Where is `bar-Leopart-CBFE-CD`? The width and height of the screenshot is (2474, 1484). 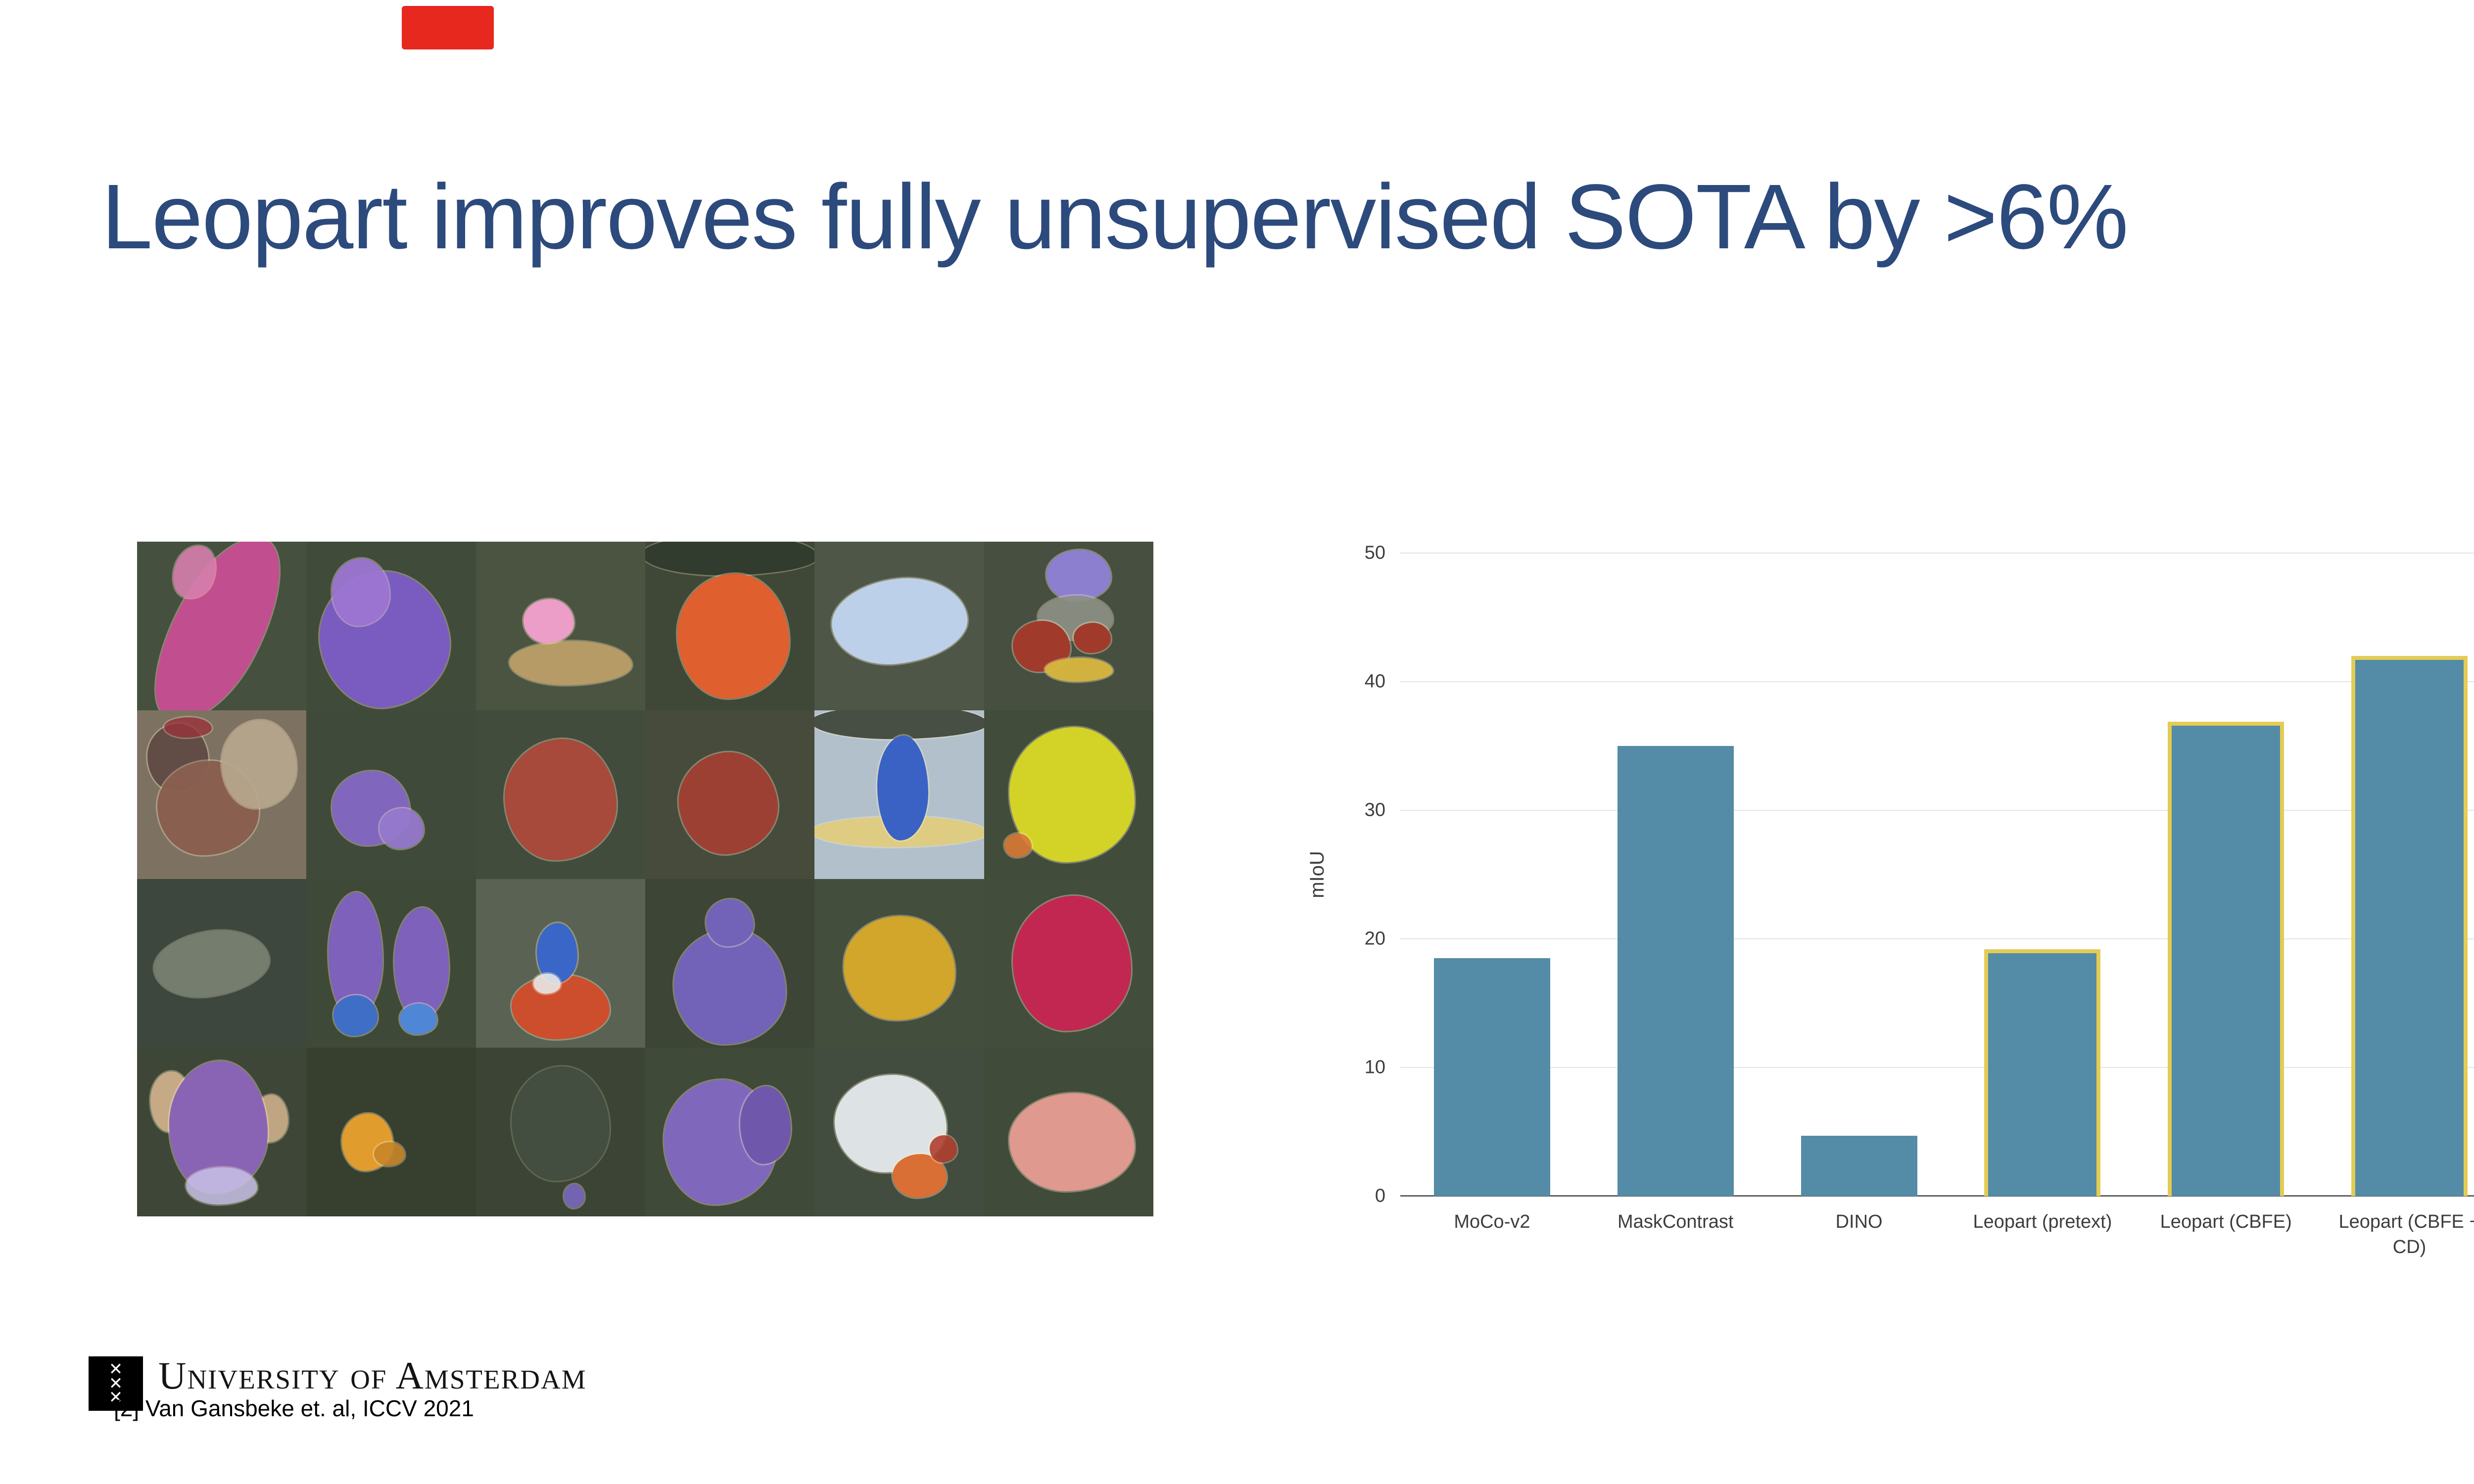 bar-Leopart-CBFE-CD is located at coordinates (2409, 926).